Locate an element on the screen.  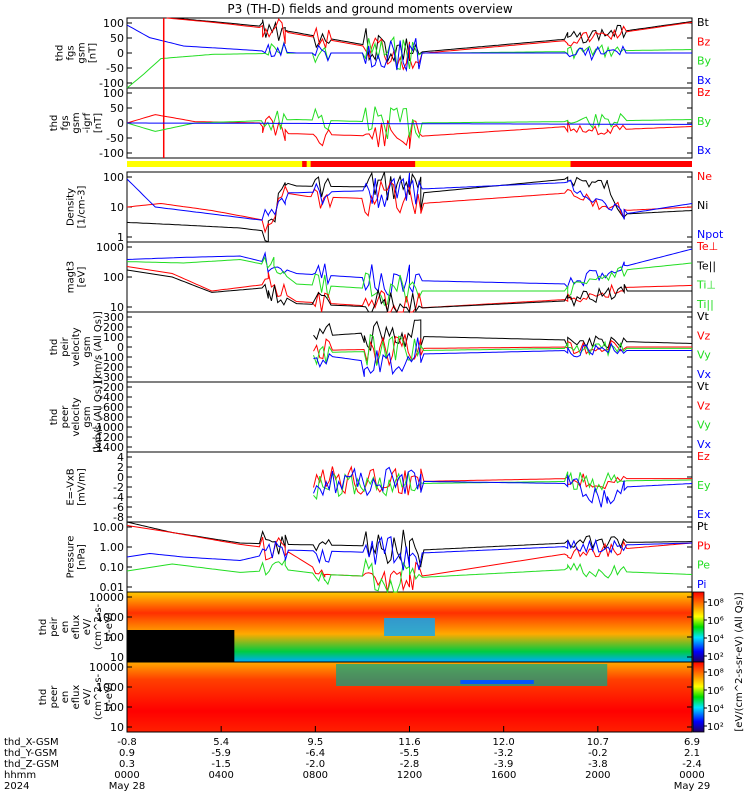
x-tick-label: 12.0 is located at coordinates (504, 742).